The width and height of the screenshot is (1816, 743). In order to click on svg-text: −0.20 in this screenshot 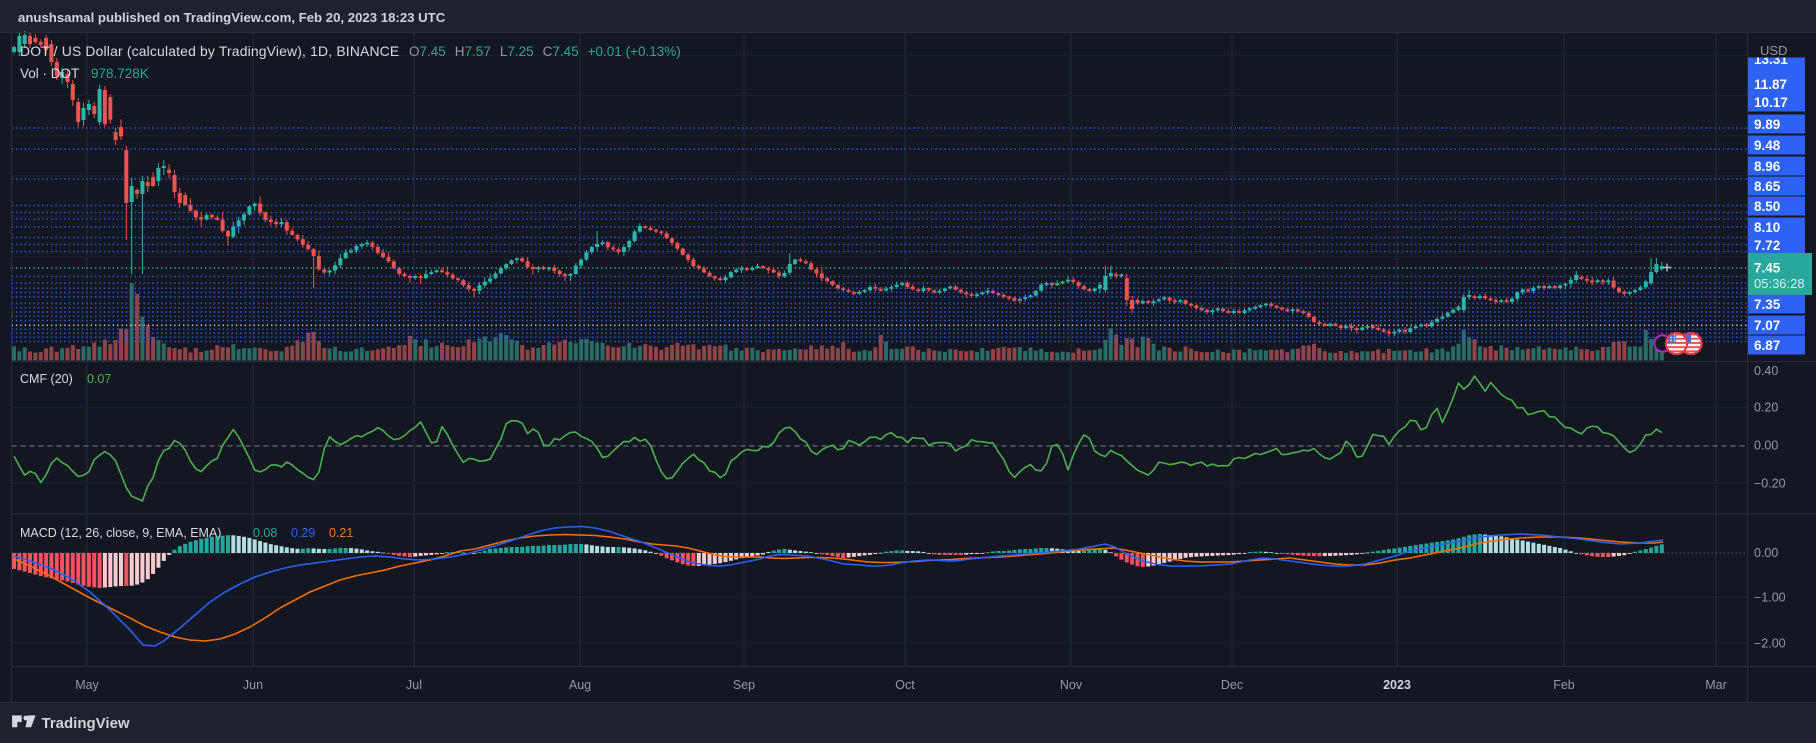, I will do `click(1770, 484)`.